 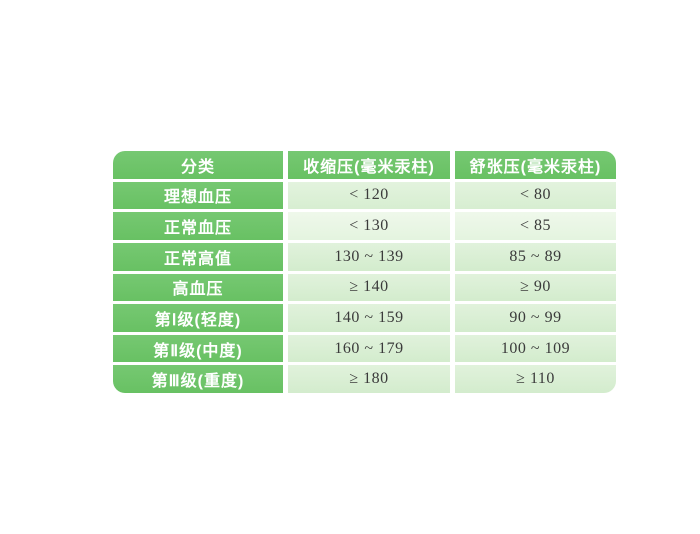 I want to click on category-cell: 高血压, so click(x=198, y=287).